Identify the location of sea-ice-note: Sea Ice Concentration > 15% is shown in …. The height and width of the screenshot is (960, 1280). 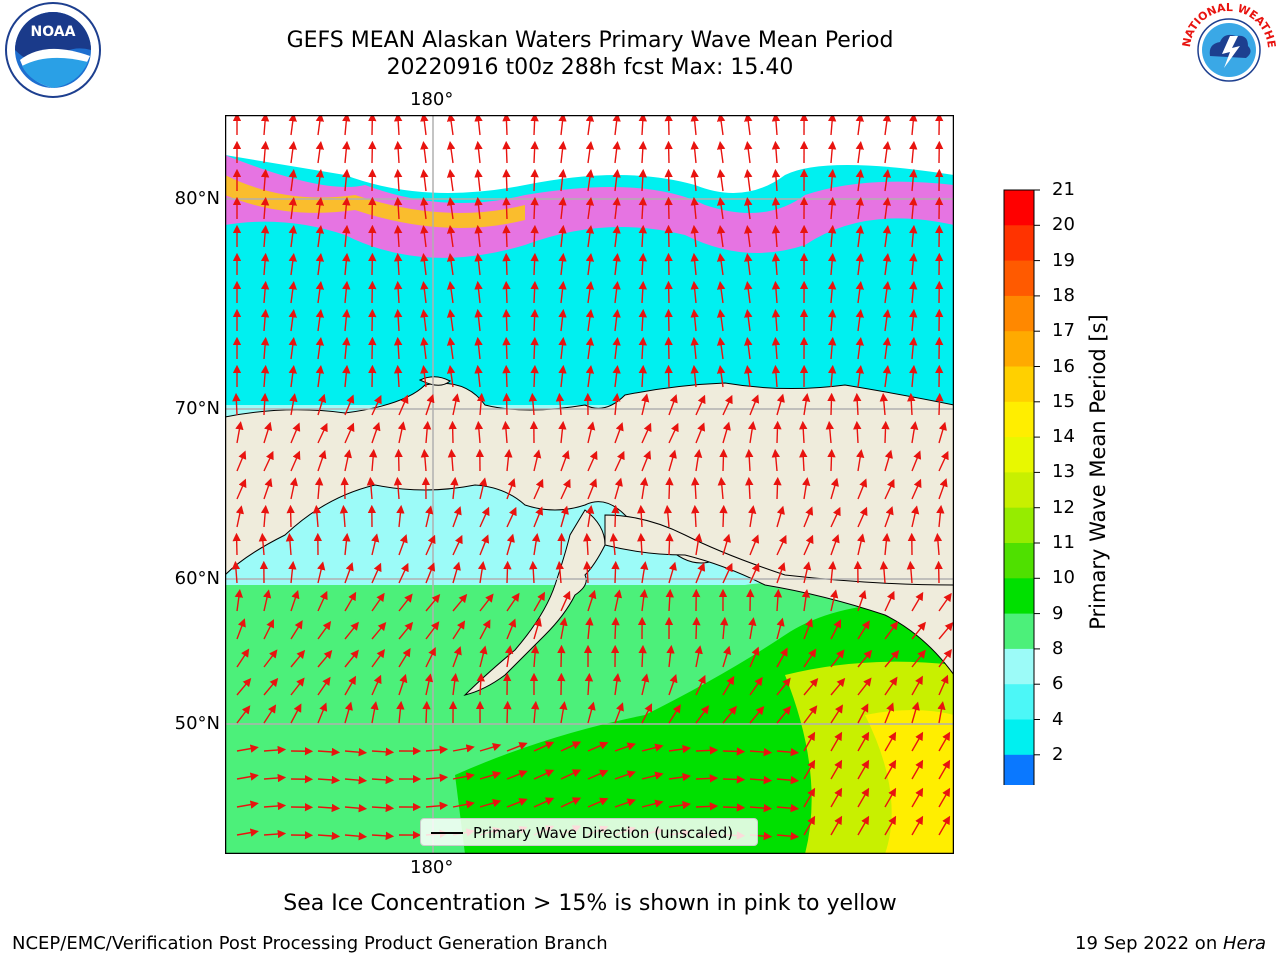
(590, 903).